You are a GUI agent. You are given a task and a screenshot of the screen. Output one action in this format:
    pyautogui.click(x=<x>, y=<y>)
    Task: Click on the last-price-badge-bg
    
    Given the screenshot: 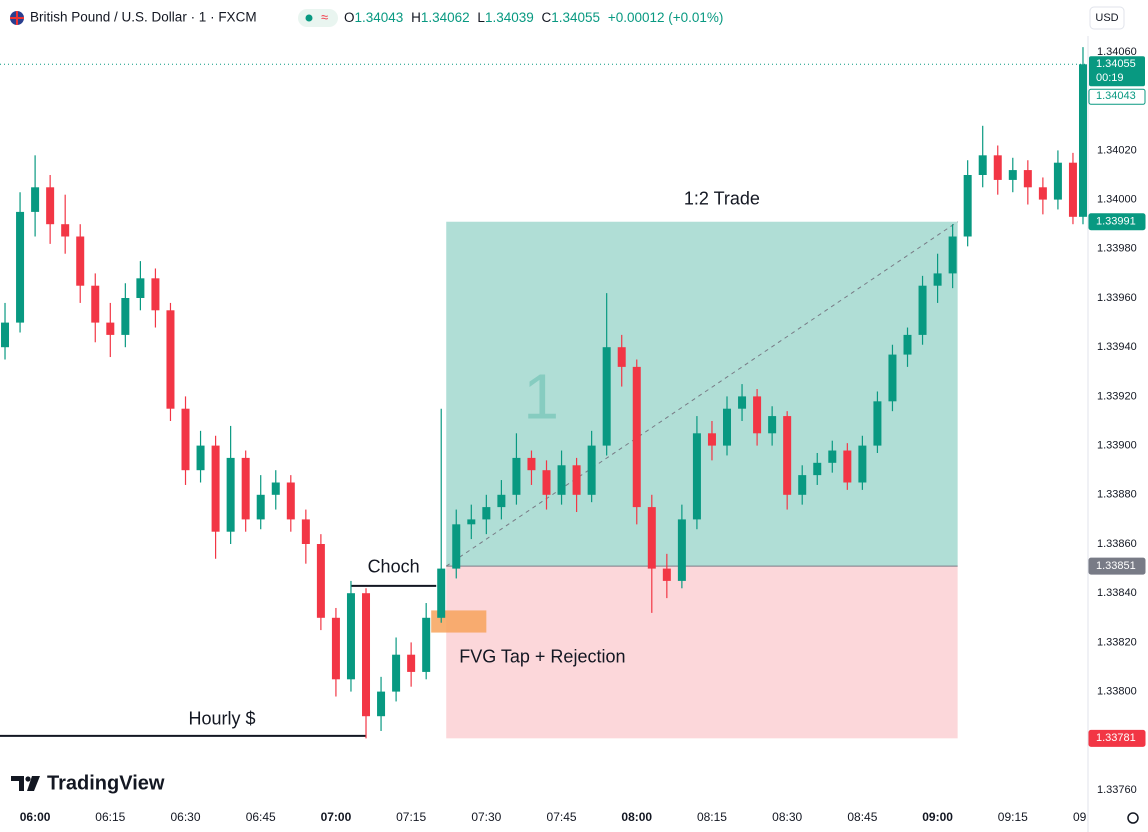 What is the action you would take?
    pyautogui.click(x=1117, y=71)
    